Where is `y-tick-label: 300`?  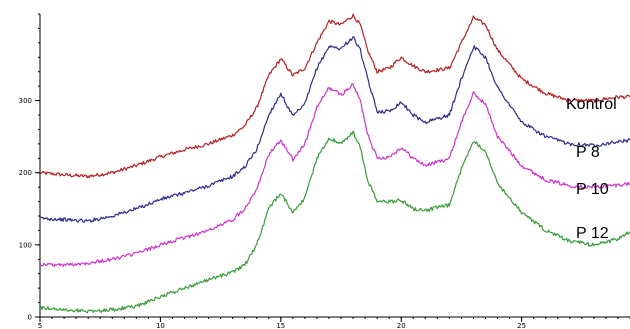 y-tick-label: 300 is located at coordinates (25, 101).